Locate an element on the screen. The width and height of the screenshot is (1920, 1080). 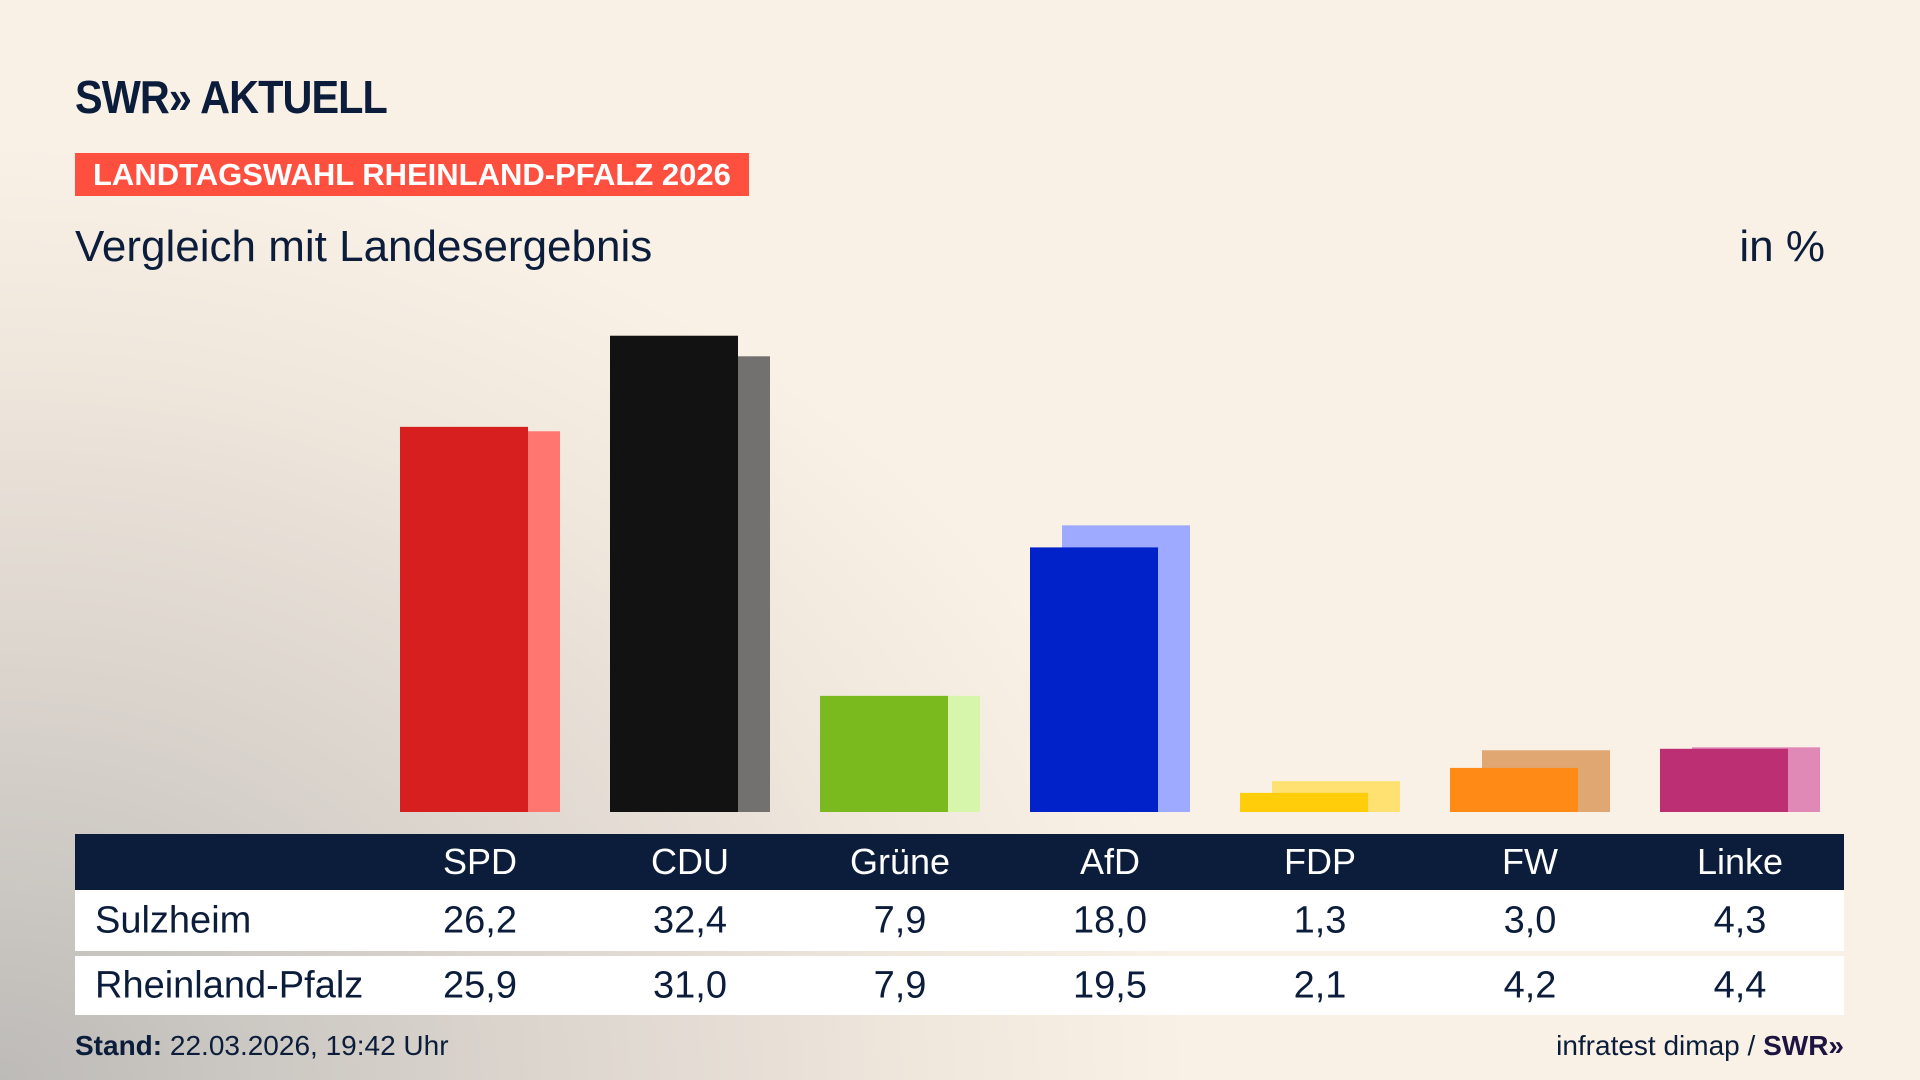
column-header: FW is located at coordinates (1530, 861).